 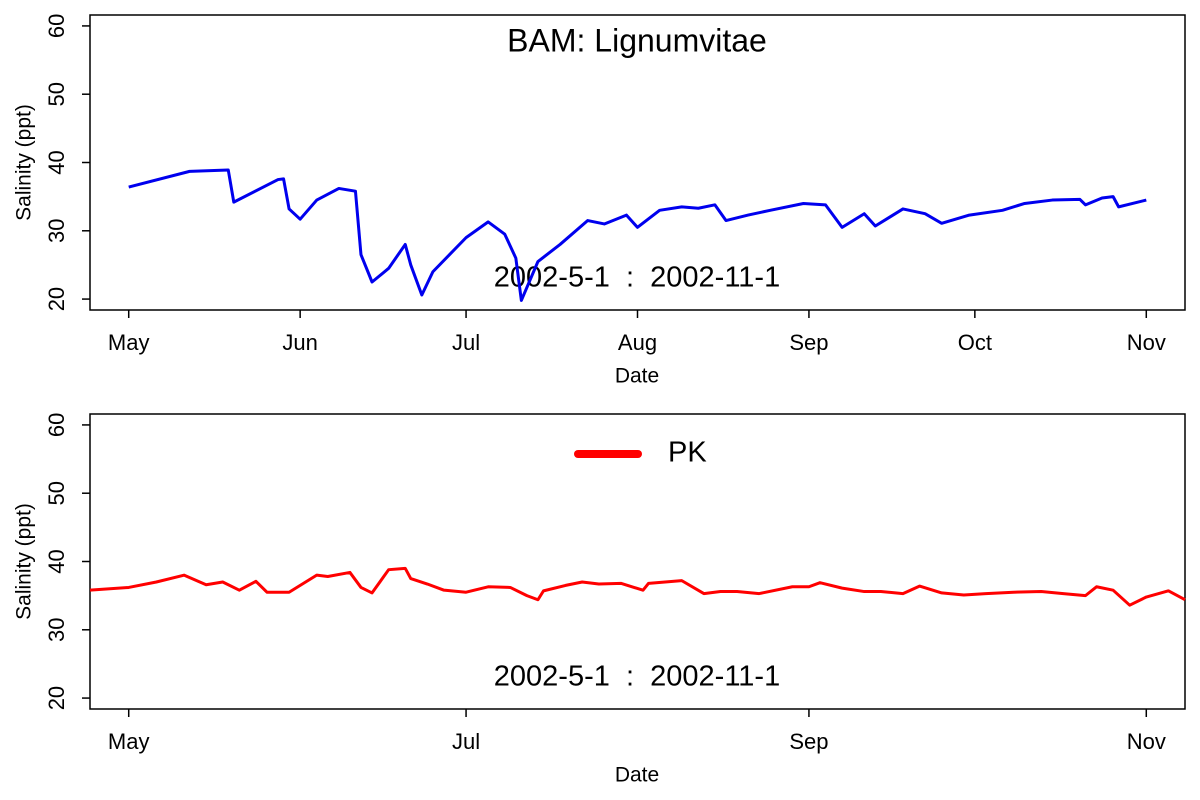 What do you see at coordinates (687, 453) in the screenshot?
I see `legend-label: PK` at bounding box center [687, 453].